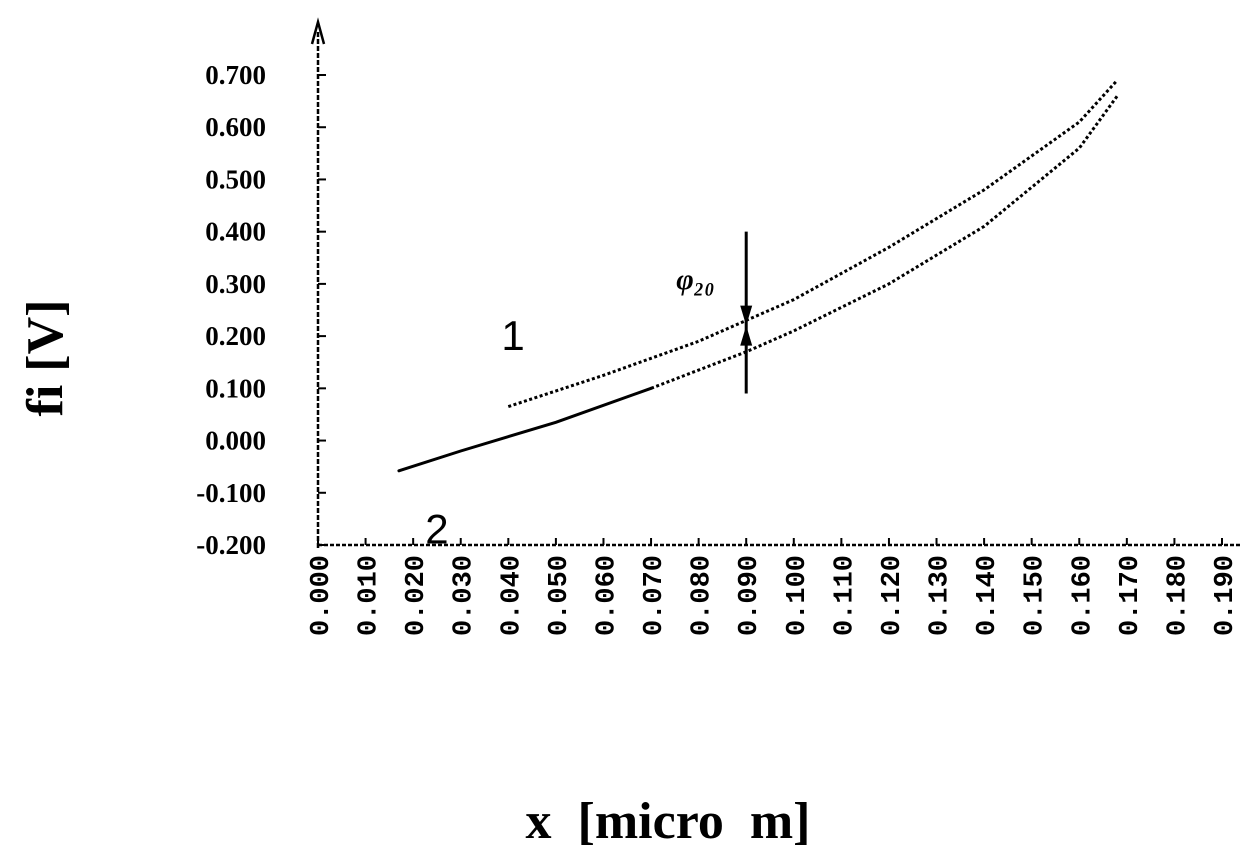 The height and width of the screenshot is (852, 1258). Describe the element at coordinates (746, 335) in the screenshot. I see `phi20-arrowhead-up` at that location.